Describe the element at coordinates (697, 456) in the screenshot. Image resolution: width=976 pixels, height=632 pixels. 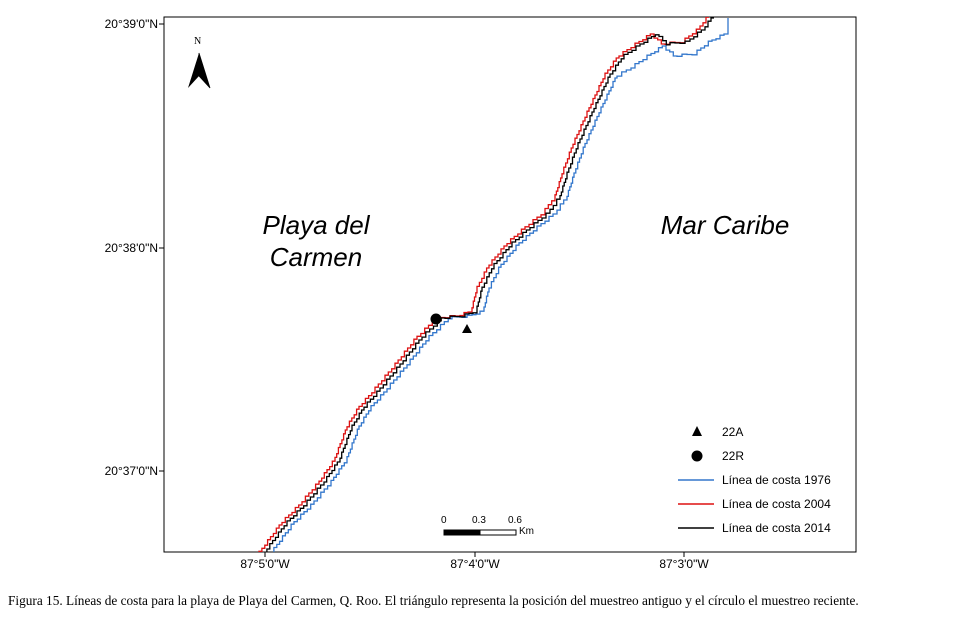
I see `legend-circle-icon` at that location.